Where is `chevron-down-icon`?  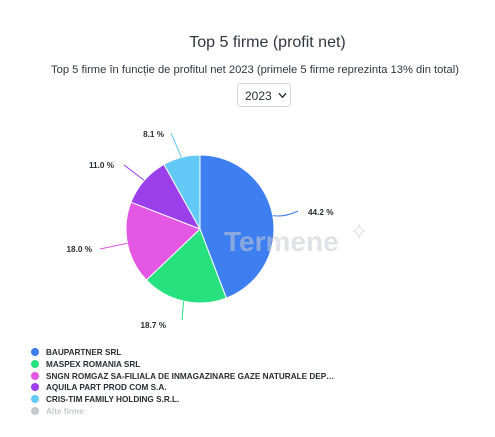
chevron-down-icon is located at coordinates (282, 95).